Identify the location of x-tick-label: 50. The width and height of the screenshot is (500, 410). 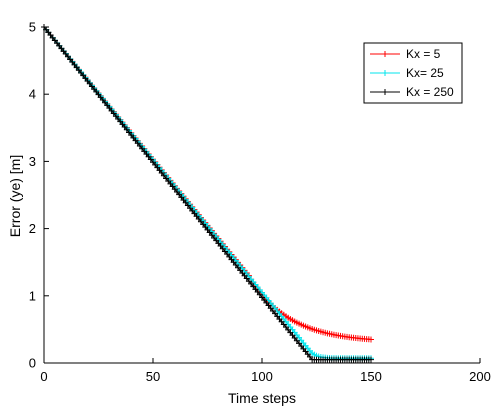
(153, 376).